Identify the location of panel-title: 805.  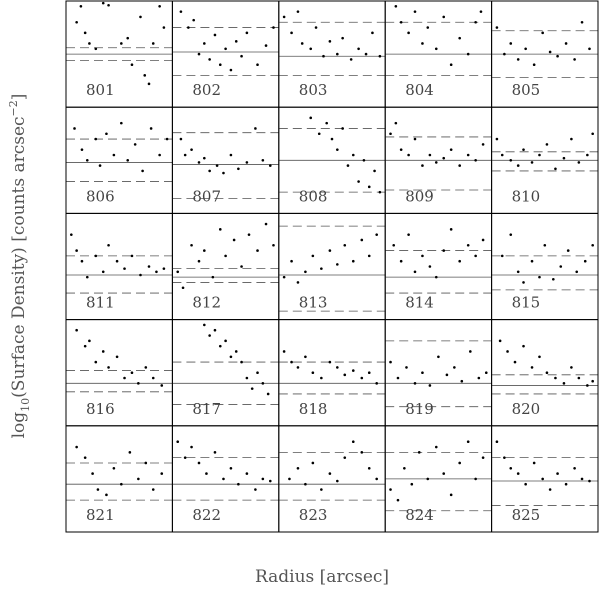
(526, 90).